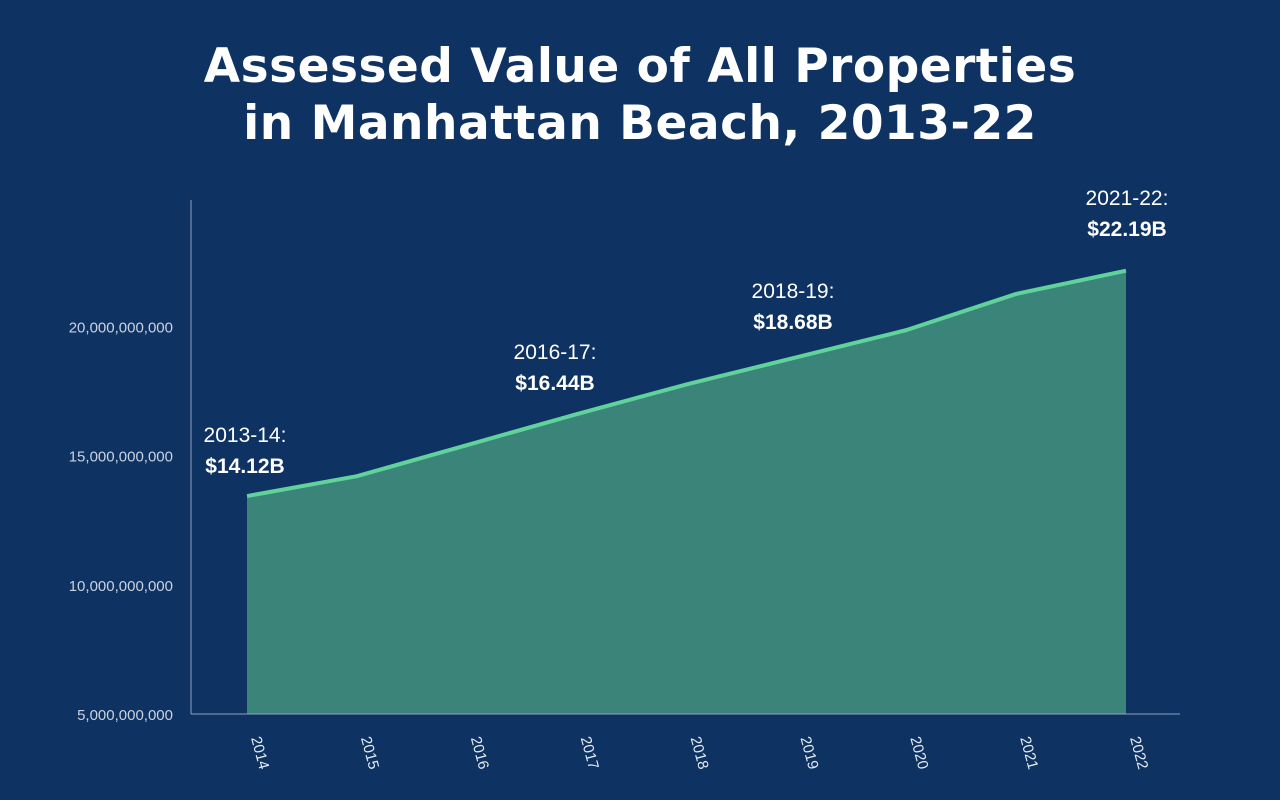 This screenshot has width=1280, height=800. Describe the element at coordinates (121, 586) in the screenshot. I see `y-tick-label: 10,000,000,000` at that location.